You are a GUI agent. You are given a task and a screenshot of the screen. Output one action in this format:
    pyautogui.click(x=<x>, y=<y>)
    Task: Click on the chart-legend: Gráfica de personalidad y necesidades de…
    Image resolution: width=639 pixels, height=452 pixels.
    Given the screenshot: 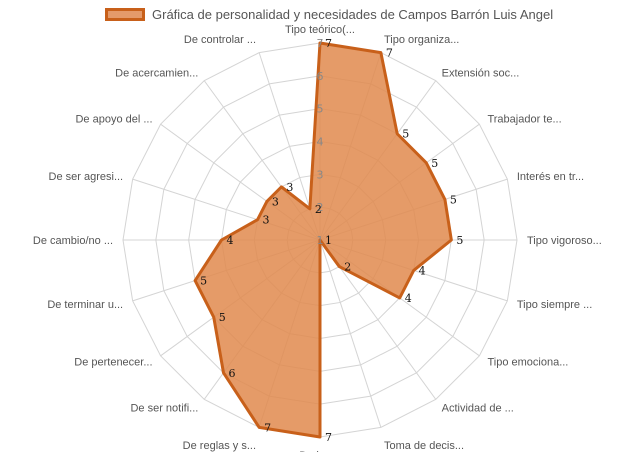 What is the action you would take?
    pyautogui.click(x=319, y=16)
    